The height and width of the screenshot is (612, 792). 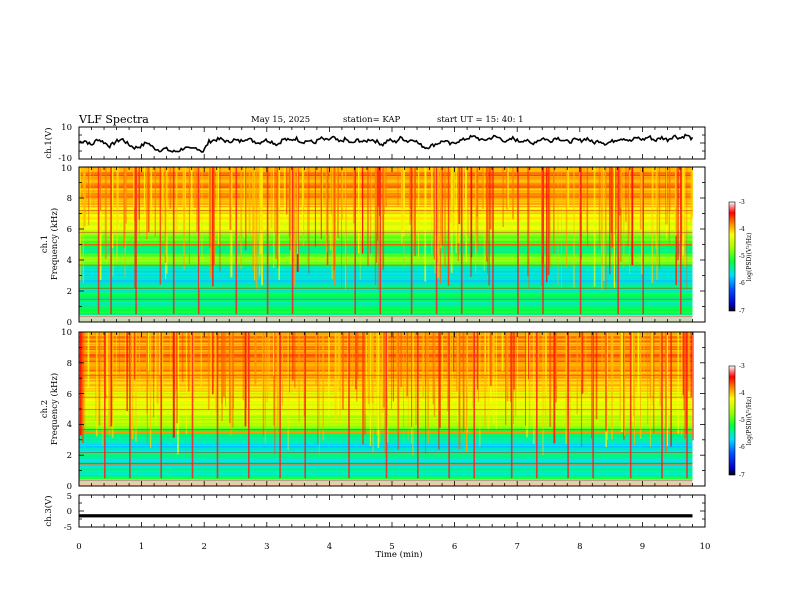 What do you see at coordinates (749, 421) in the screenshot?
I see `ch2-cbar-label: log(PSD)(V²/Hz)` at bounding box center [749, 421].